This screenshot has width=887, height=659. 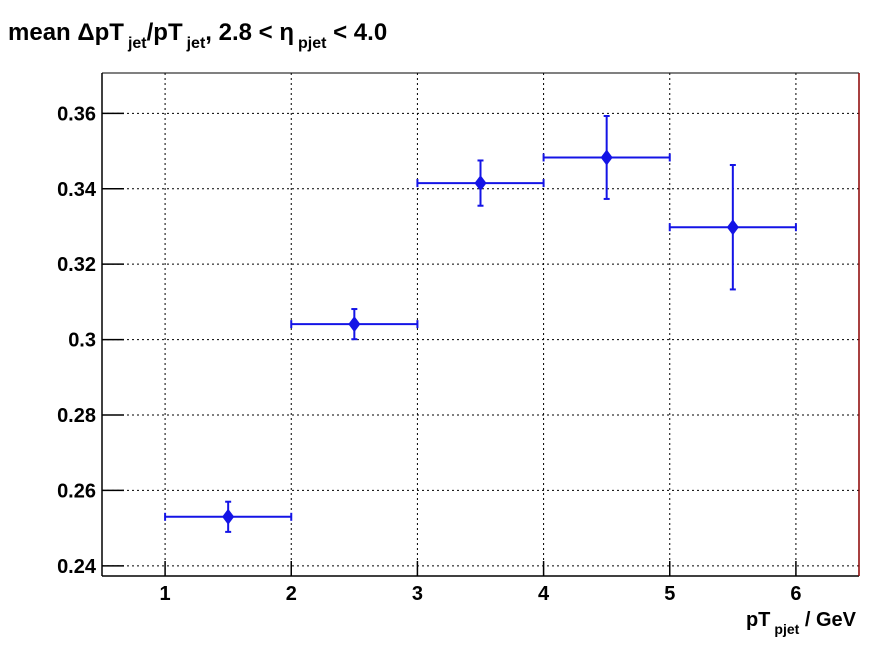 I want to click on y-tick-label: 0.24, so click(x=77, y=567).